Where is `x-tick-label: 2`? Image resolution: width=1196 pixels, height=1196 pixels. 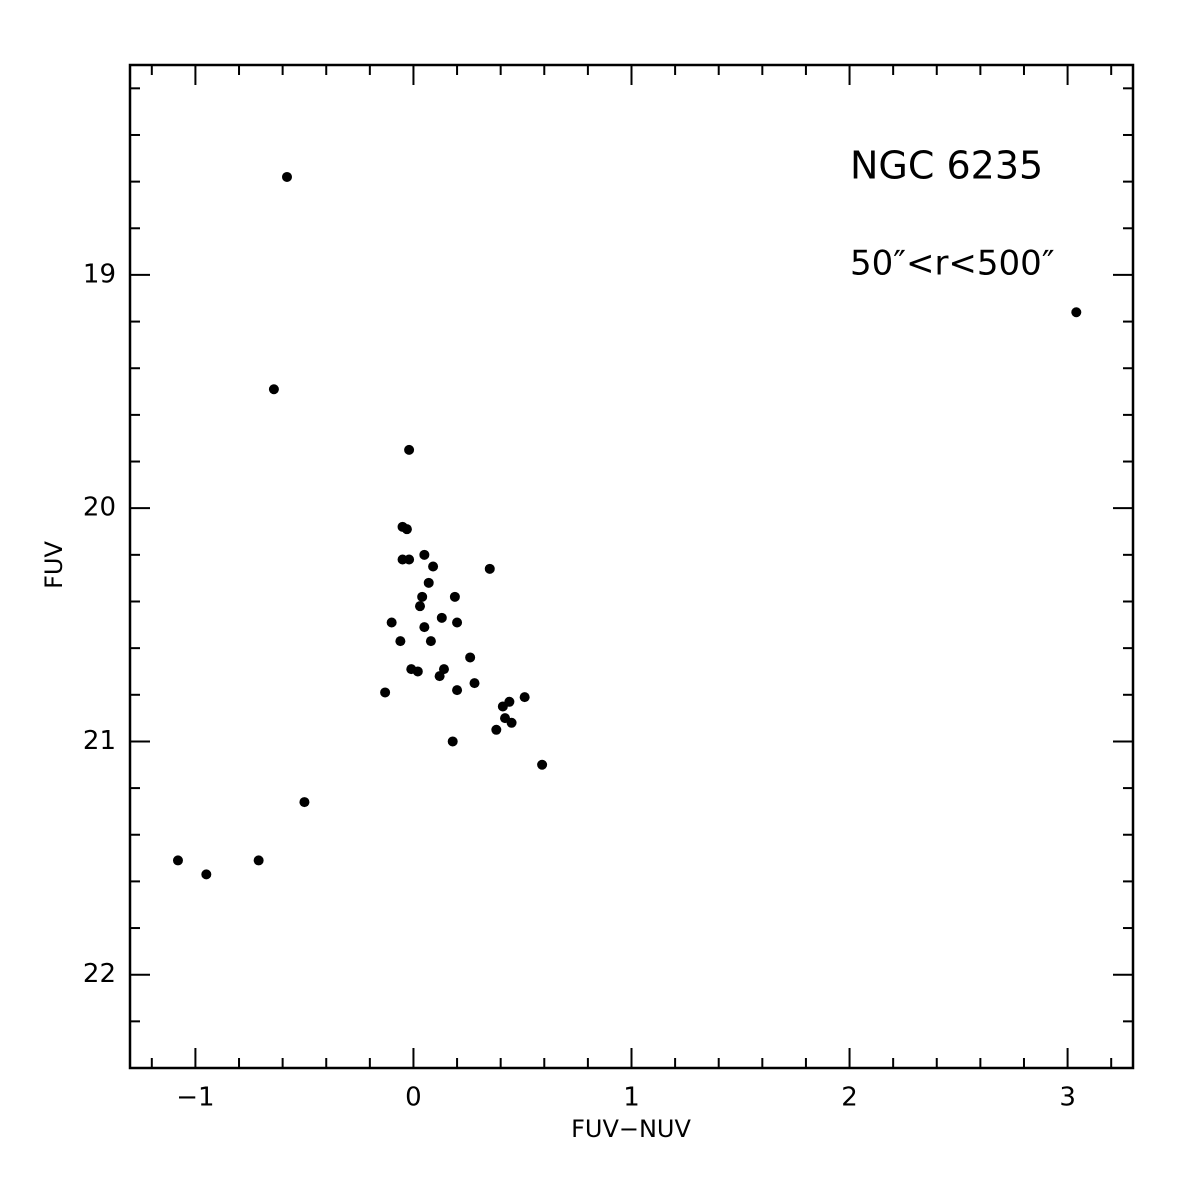 x-tick-label: 2 is located at coordinates (849, 1098).